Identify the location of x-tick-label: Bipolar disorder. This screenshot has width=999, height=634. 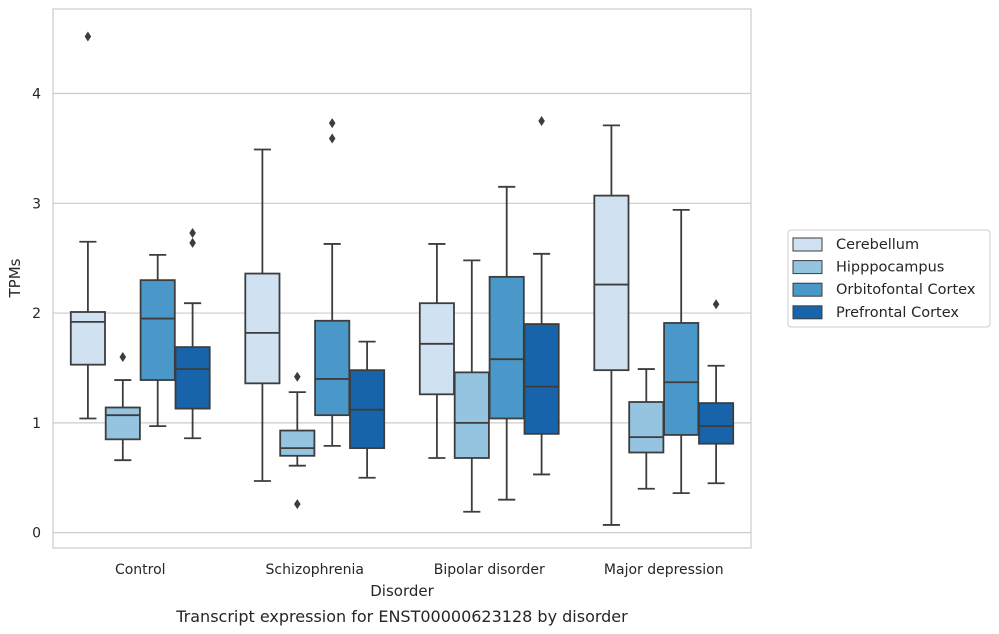
(489, 570).